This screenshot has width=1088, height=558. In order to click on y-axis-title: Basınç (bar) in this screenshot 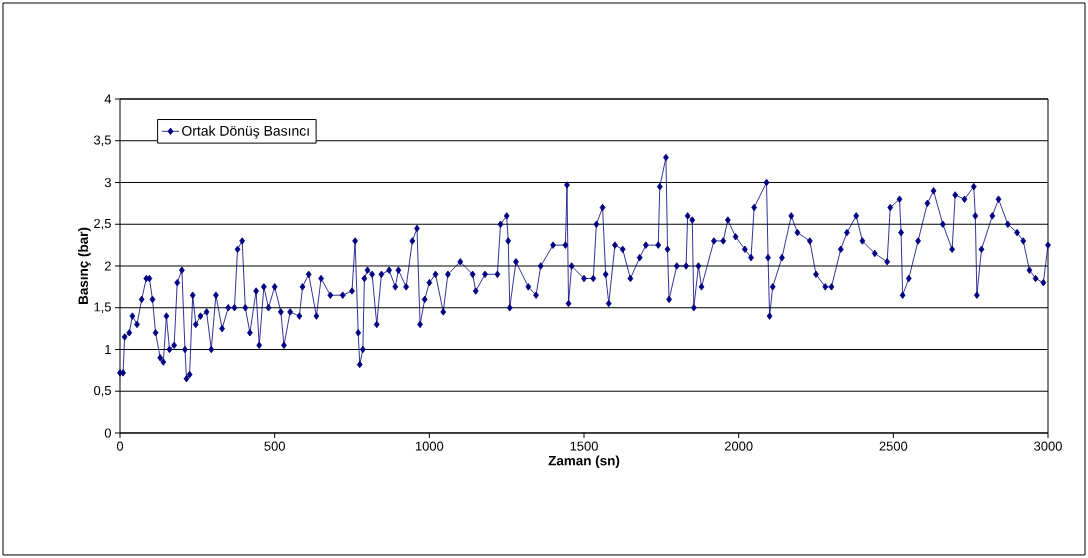, I will do `click(84, 265)`.